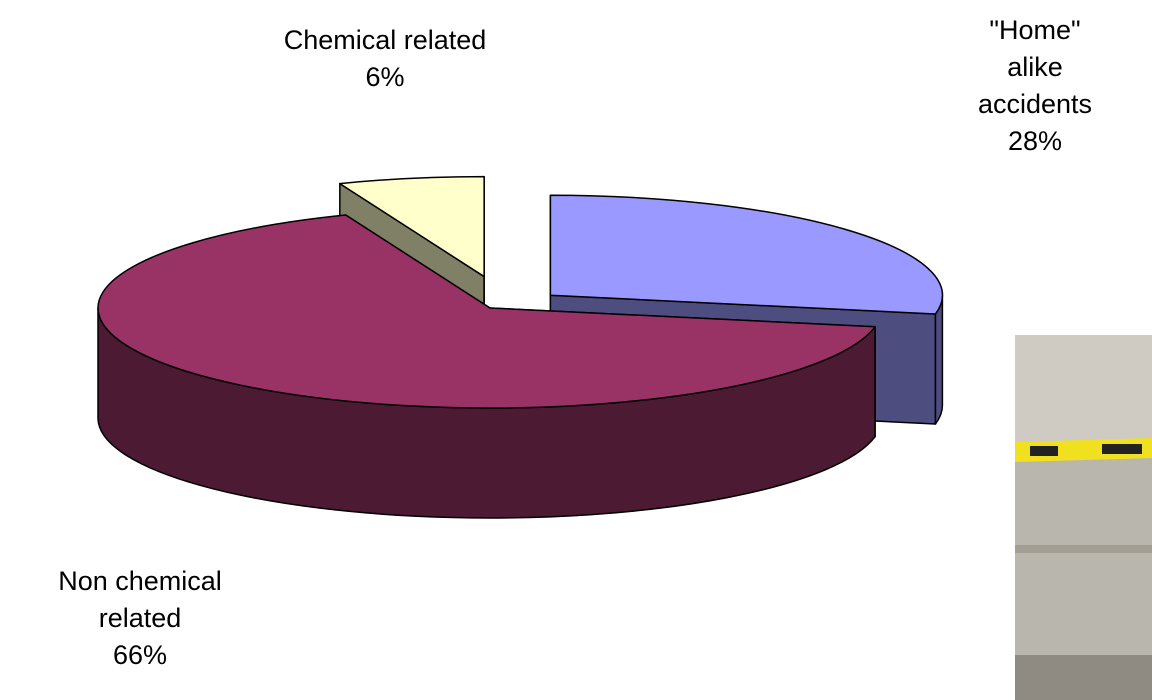 Image resolution: width=1152 pixels, height=700 pixels. I want to click on category-label: "Home" alike accidents, so click(1035, 67).